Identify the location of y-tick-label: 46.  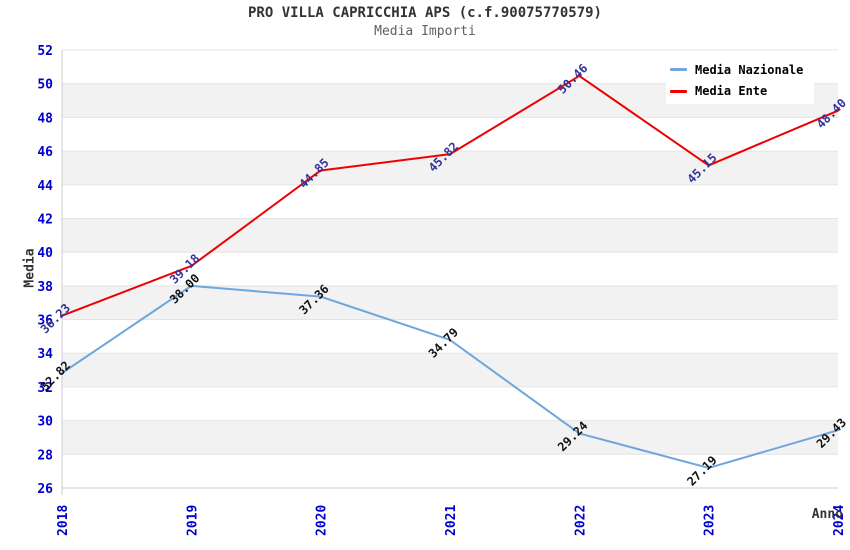
(45, 152).